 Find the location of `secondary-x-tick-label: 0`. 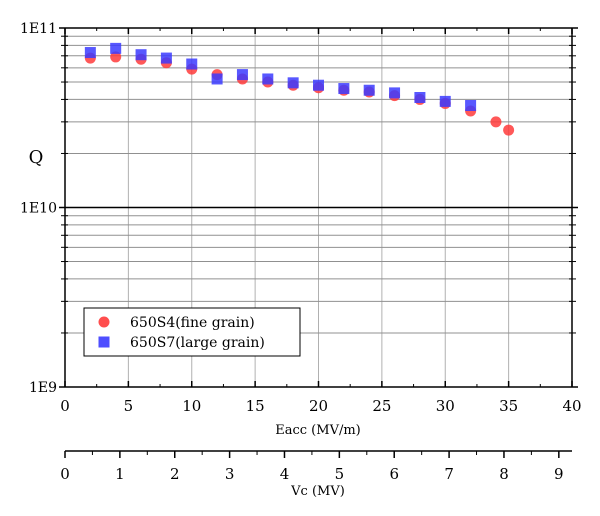

secondary-x-tick-label: 0 is located at coordinates (65, 474).